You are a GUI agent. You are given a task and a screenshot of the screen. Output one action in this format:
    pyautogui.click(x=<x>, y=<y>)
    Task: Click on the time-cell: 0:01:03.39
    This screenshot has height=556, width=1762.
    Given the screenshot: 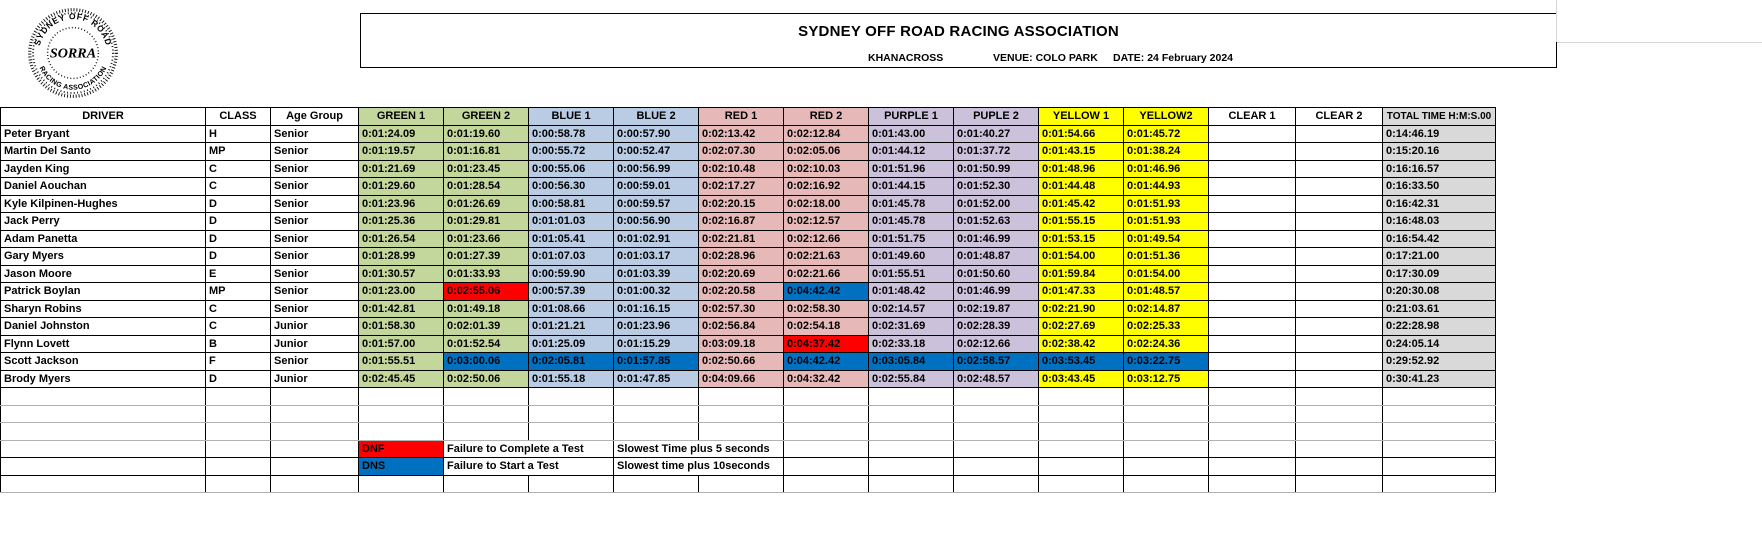 What is the action you would take?
    pyautogui.click(x=656, y=273)
    